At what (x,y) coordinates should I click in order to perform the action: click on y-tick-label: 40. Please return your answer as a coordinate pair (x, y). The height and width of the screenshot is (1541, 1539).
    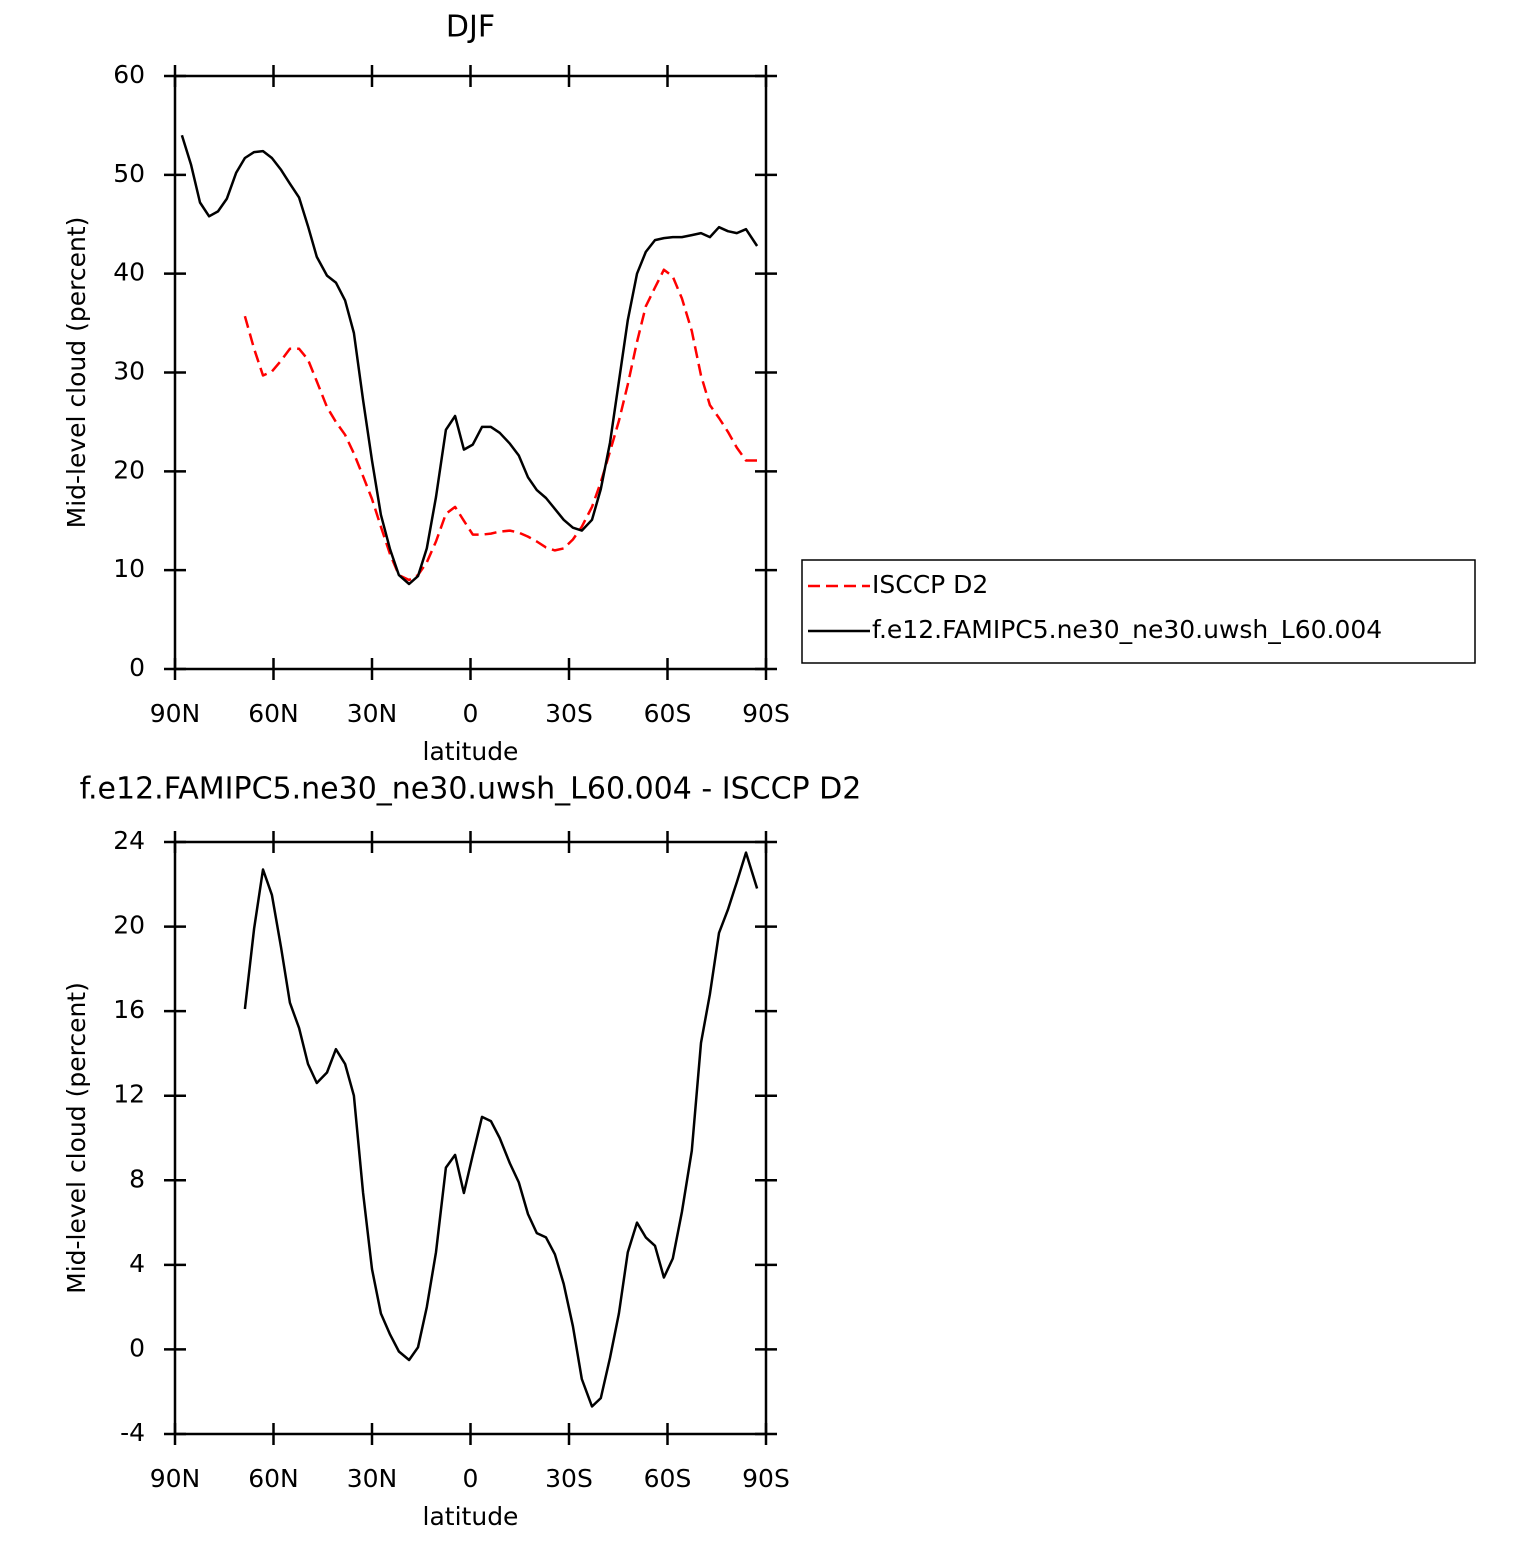
    Looking at the image, I should click on (129, 272).